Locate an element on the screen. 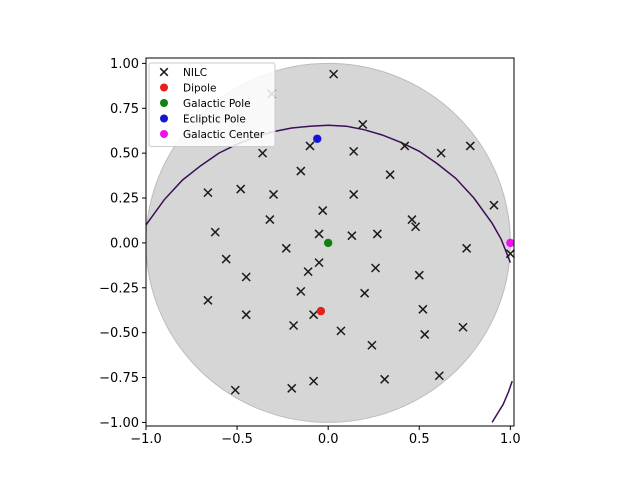  y-tick-label-4: 0.00 is located at coordinates (124, 243).